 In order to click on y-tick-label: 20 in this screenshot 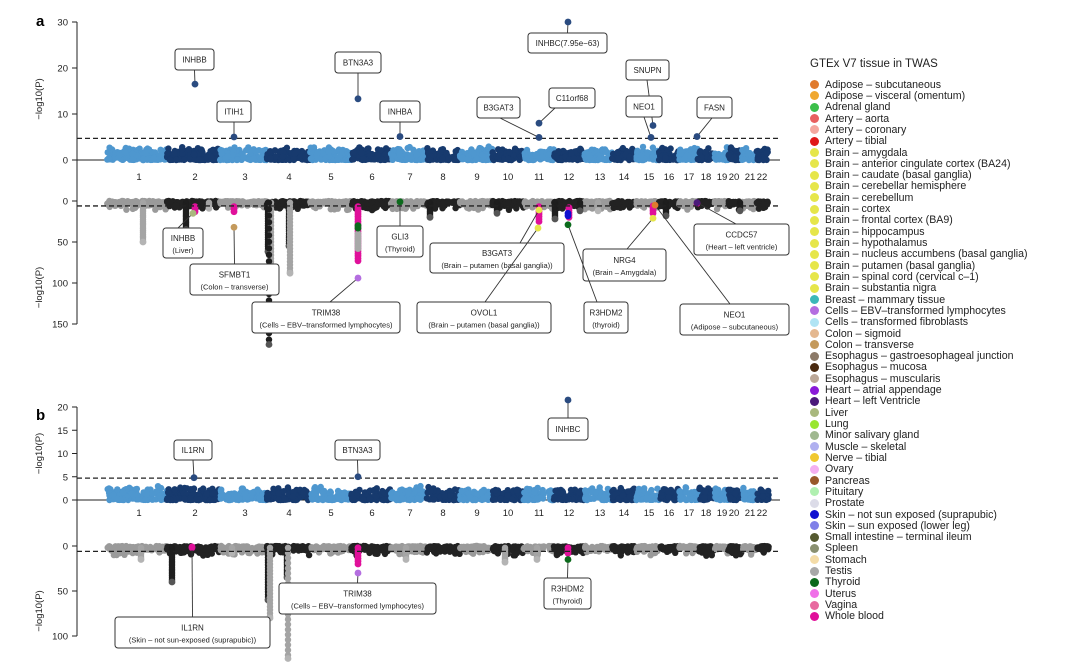, I will do `click(62, 69)`.